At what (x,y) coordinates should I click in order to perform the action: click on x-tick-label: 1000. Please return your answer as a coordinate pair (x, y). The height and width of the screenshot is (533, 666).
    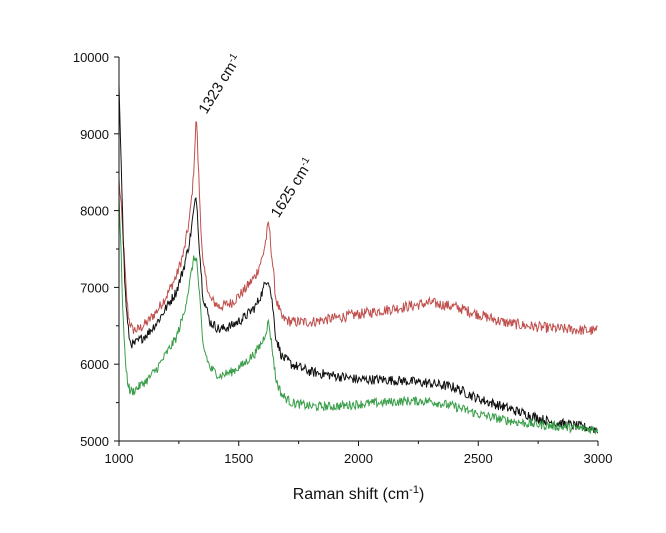
    Looking at the image, I should click on (119, 458).